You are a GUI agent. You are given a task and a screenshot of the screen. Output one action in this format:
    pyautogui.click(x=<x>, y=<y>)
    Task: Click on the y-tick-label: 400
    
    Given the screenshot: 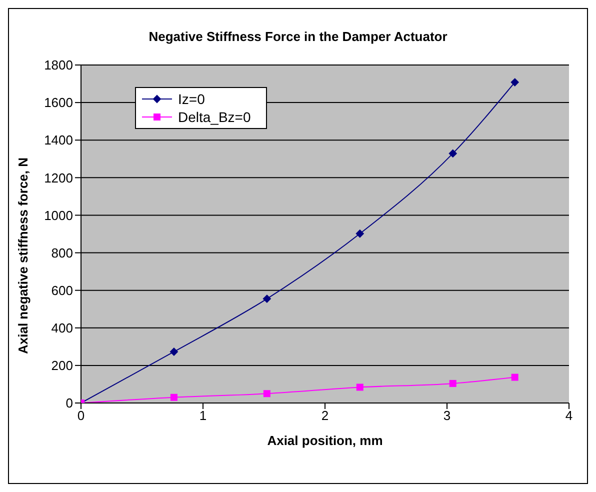 What is the action you would take?
    pyautogui.click(x=62, y=328)
    